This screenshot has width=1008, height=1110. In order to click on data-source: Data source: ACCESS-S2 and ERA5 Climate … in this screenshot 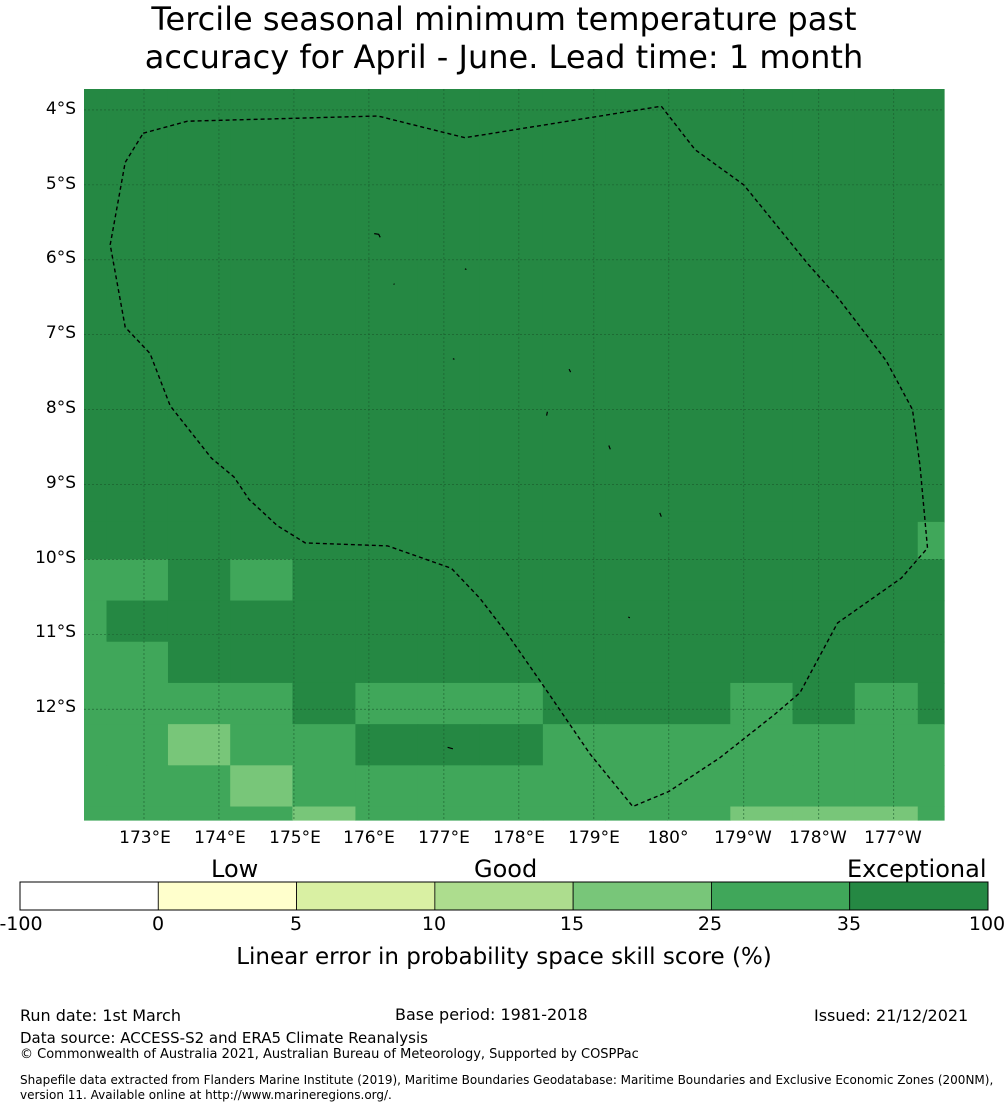, I will do `click(224, 1038)`.